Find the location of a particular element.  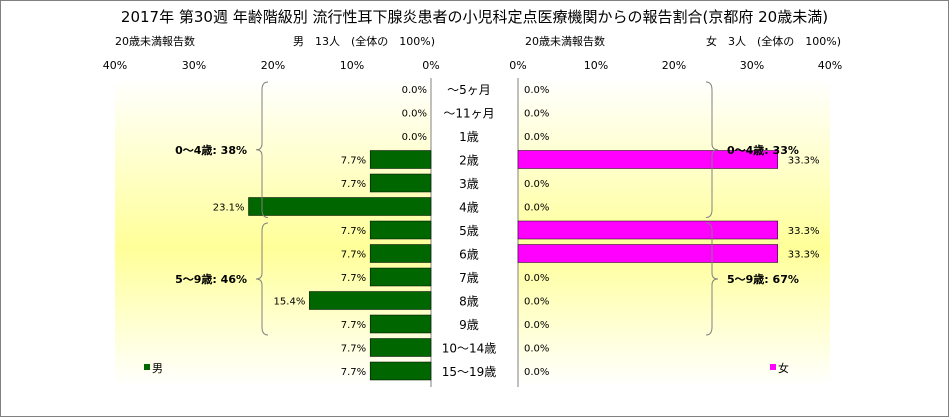

male-x-tick: 20% is located at coordinates (273, 65).